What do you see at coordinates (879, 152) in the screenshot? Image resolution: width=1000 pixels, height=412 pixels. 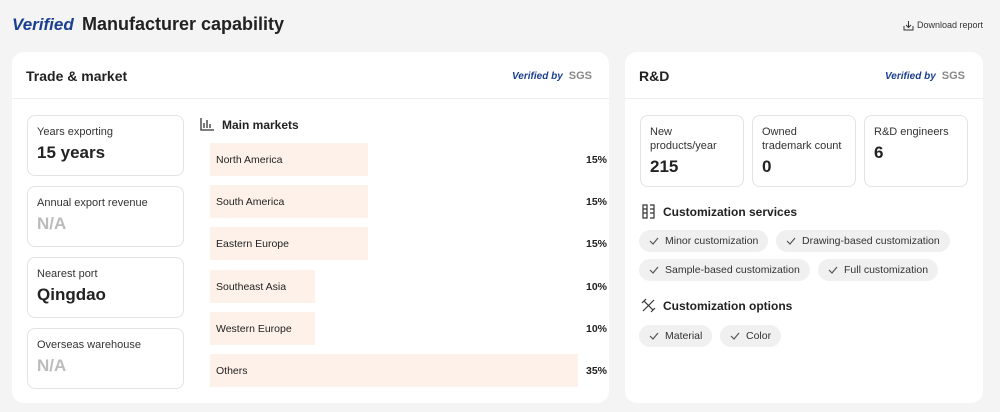 I see `stat-value: 6` at bounding box center [879, 152].